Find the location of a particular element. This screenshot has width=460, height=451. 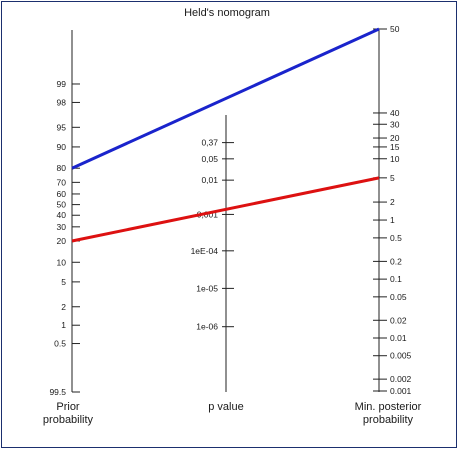

p-value-tick-label-6: 1e-06 is located at coordinates (207, 327).